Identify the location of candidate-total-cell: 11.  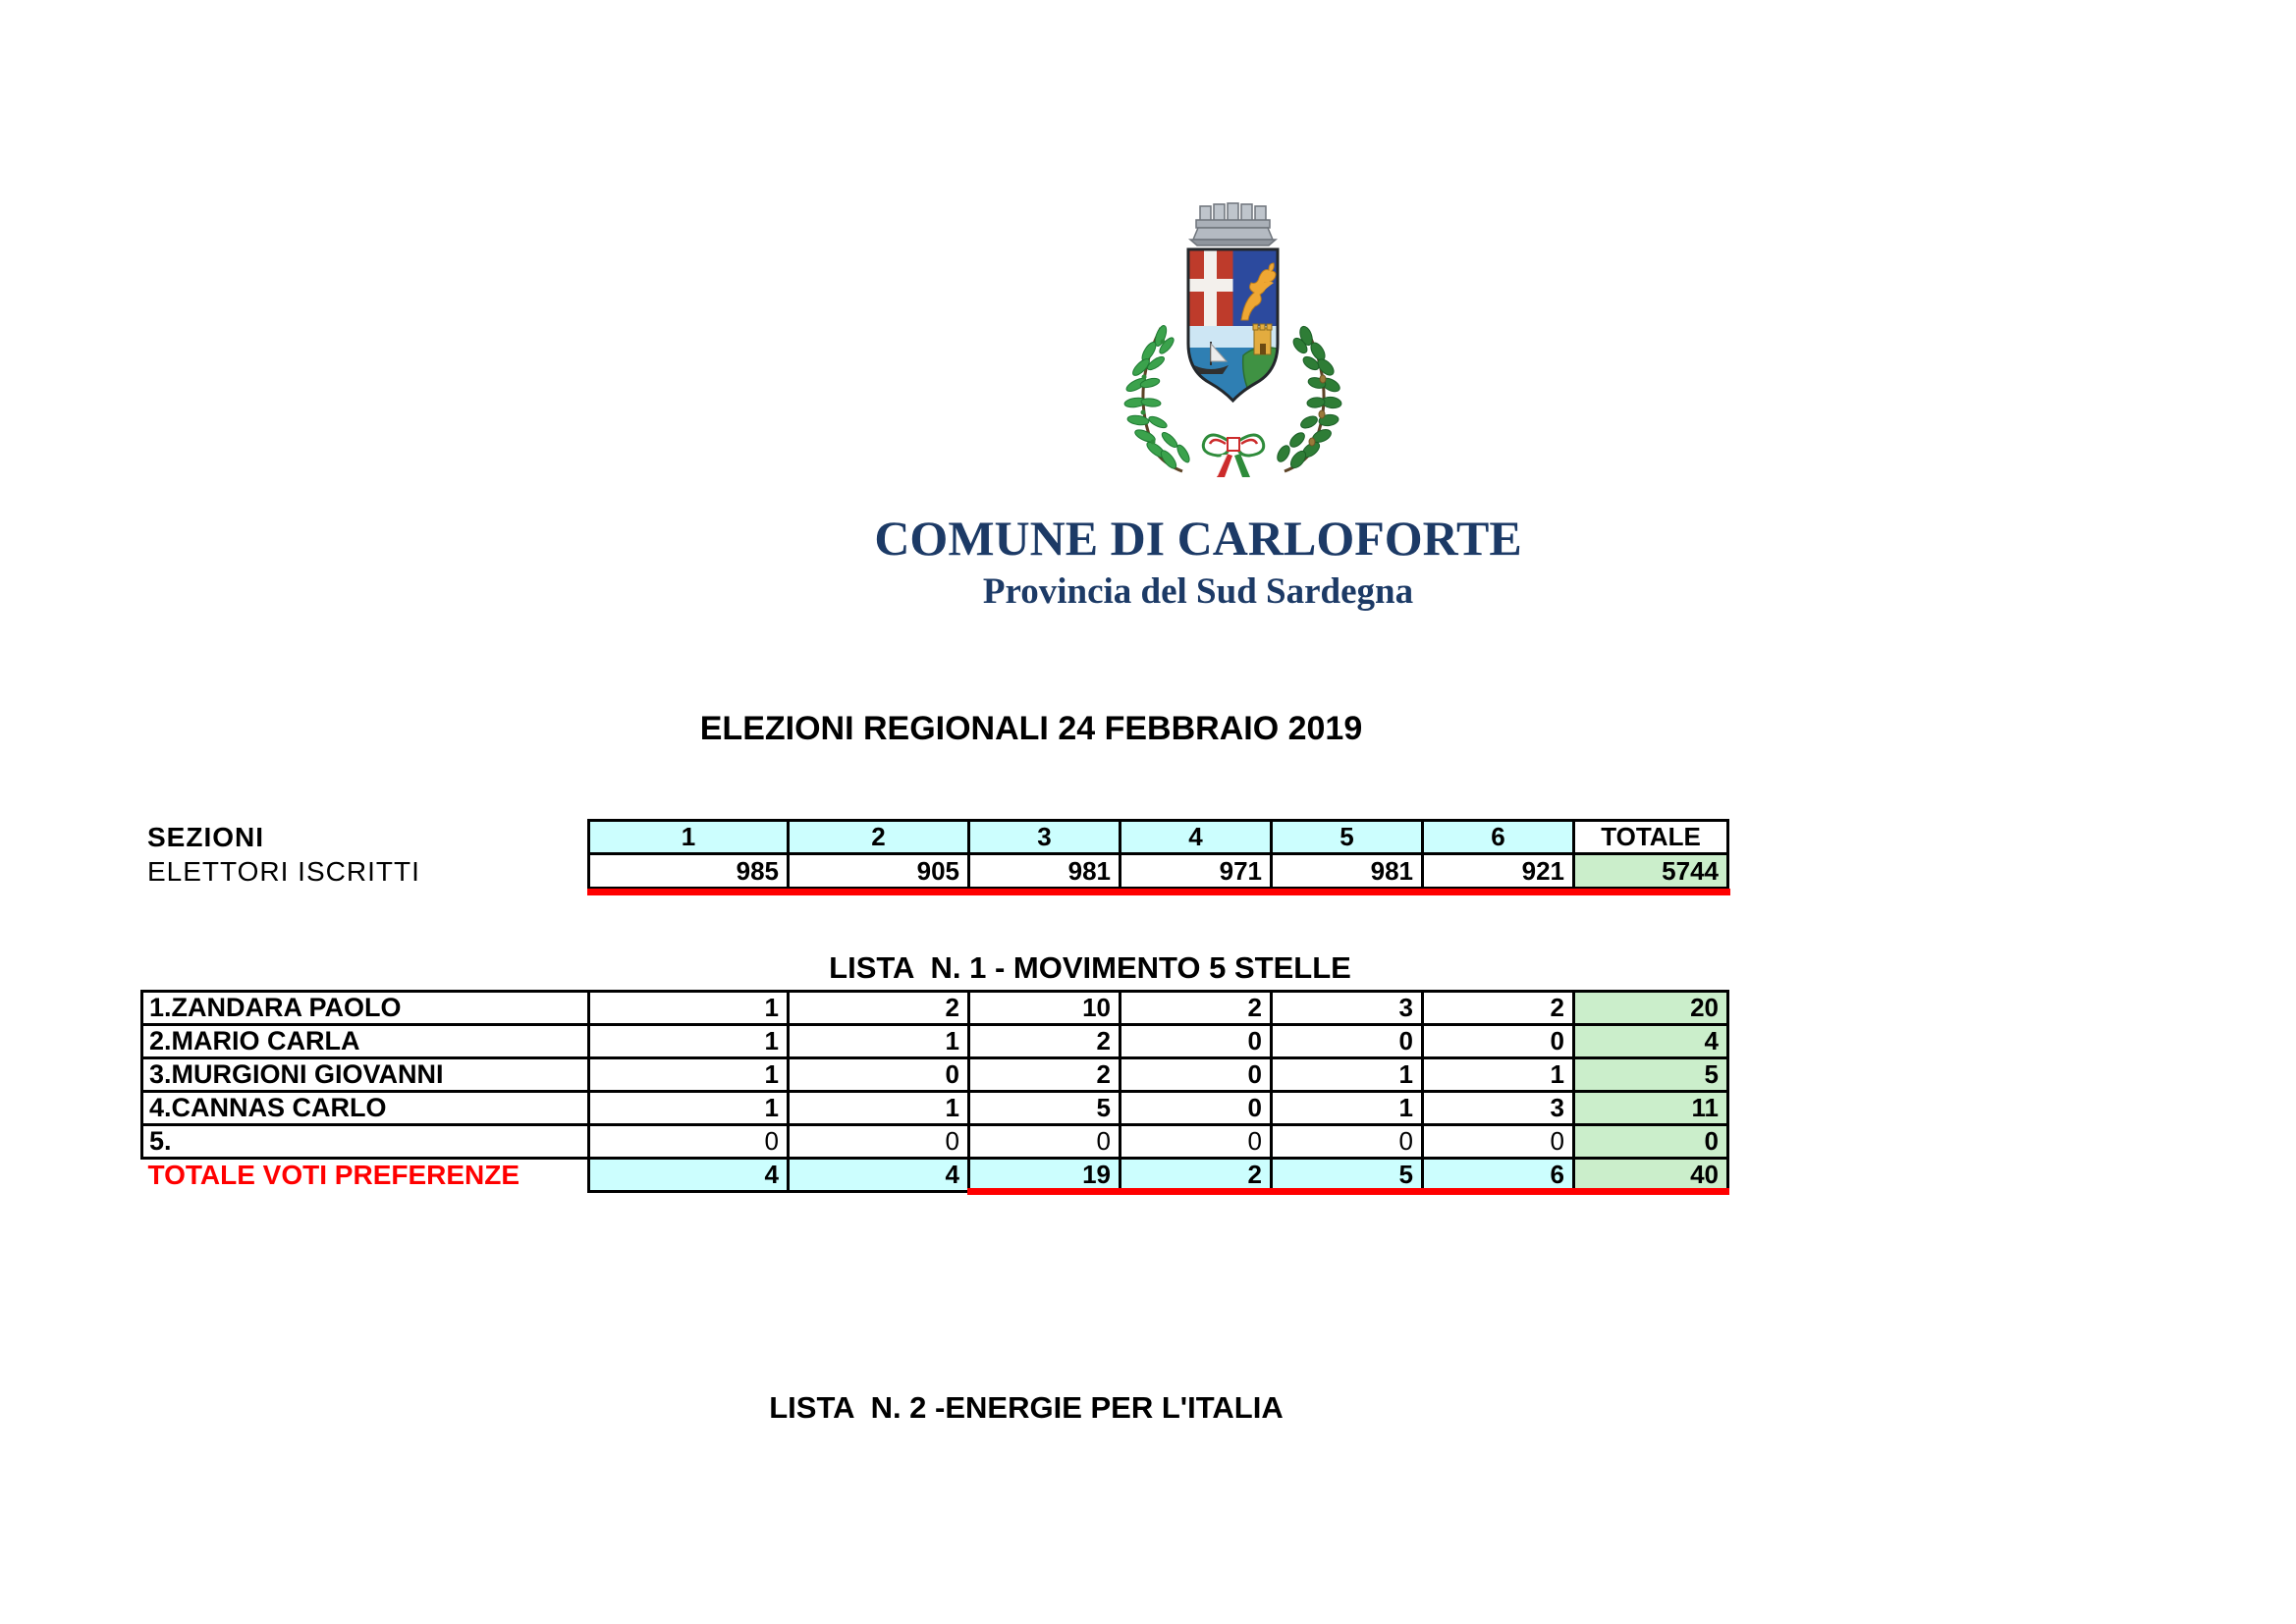
(1650, 1108).